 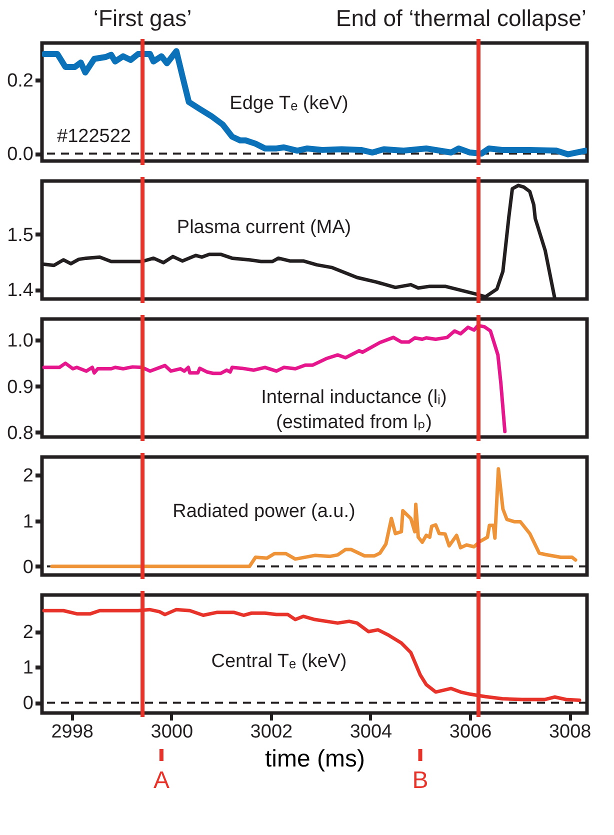 I want to click on series-label: Radiated power (a.u.), so click(x=264, y=511).